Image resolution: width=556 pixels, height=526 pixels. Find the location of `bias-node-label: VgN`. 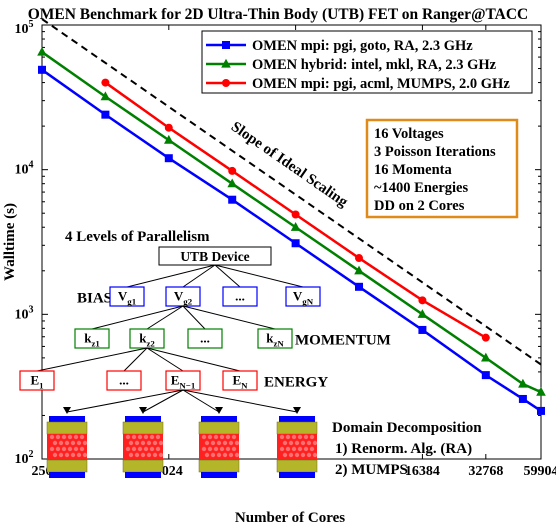

bias-node-label: VgN is located at coordinates (303, 298).